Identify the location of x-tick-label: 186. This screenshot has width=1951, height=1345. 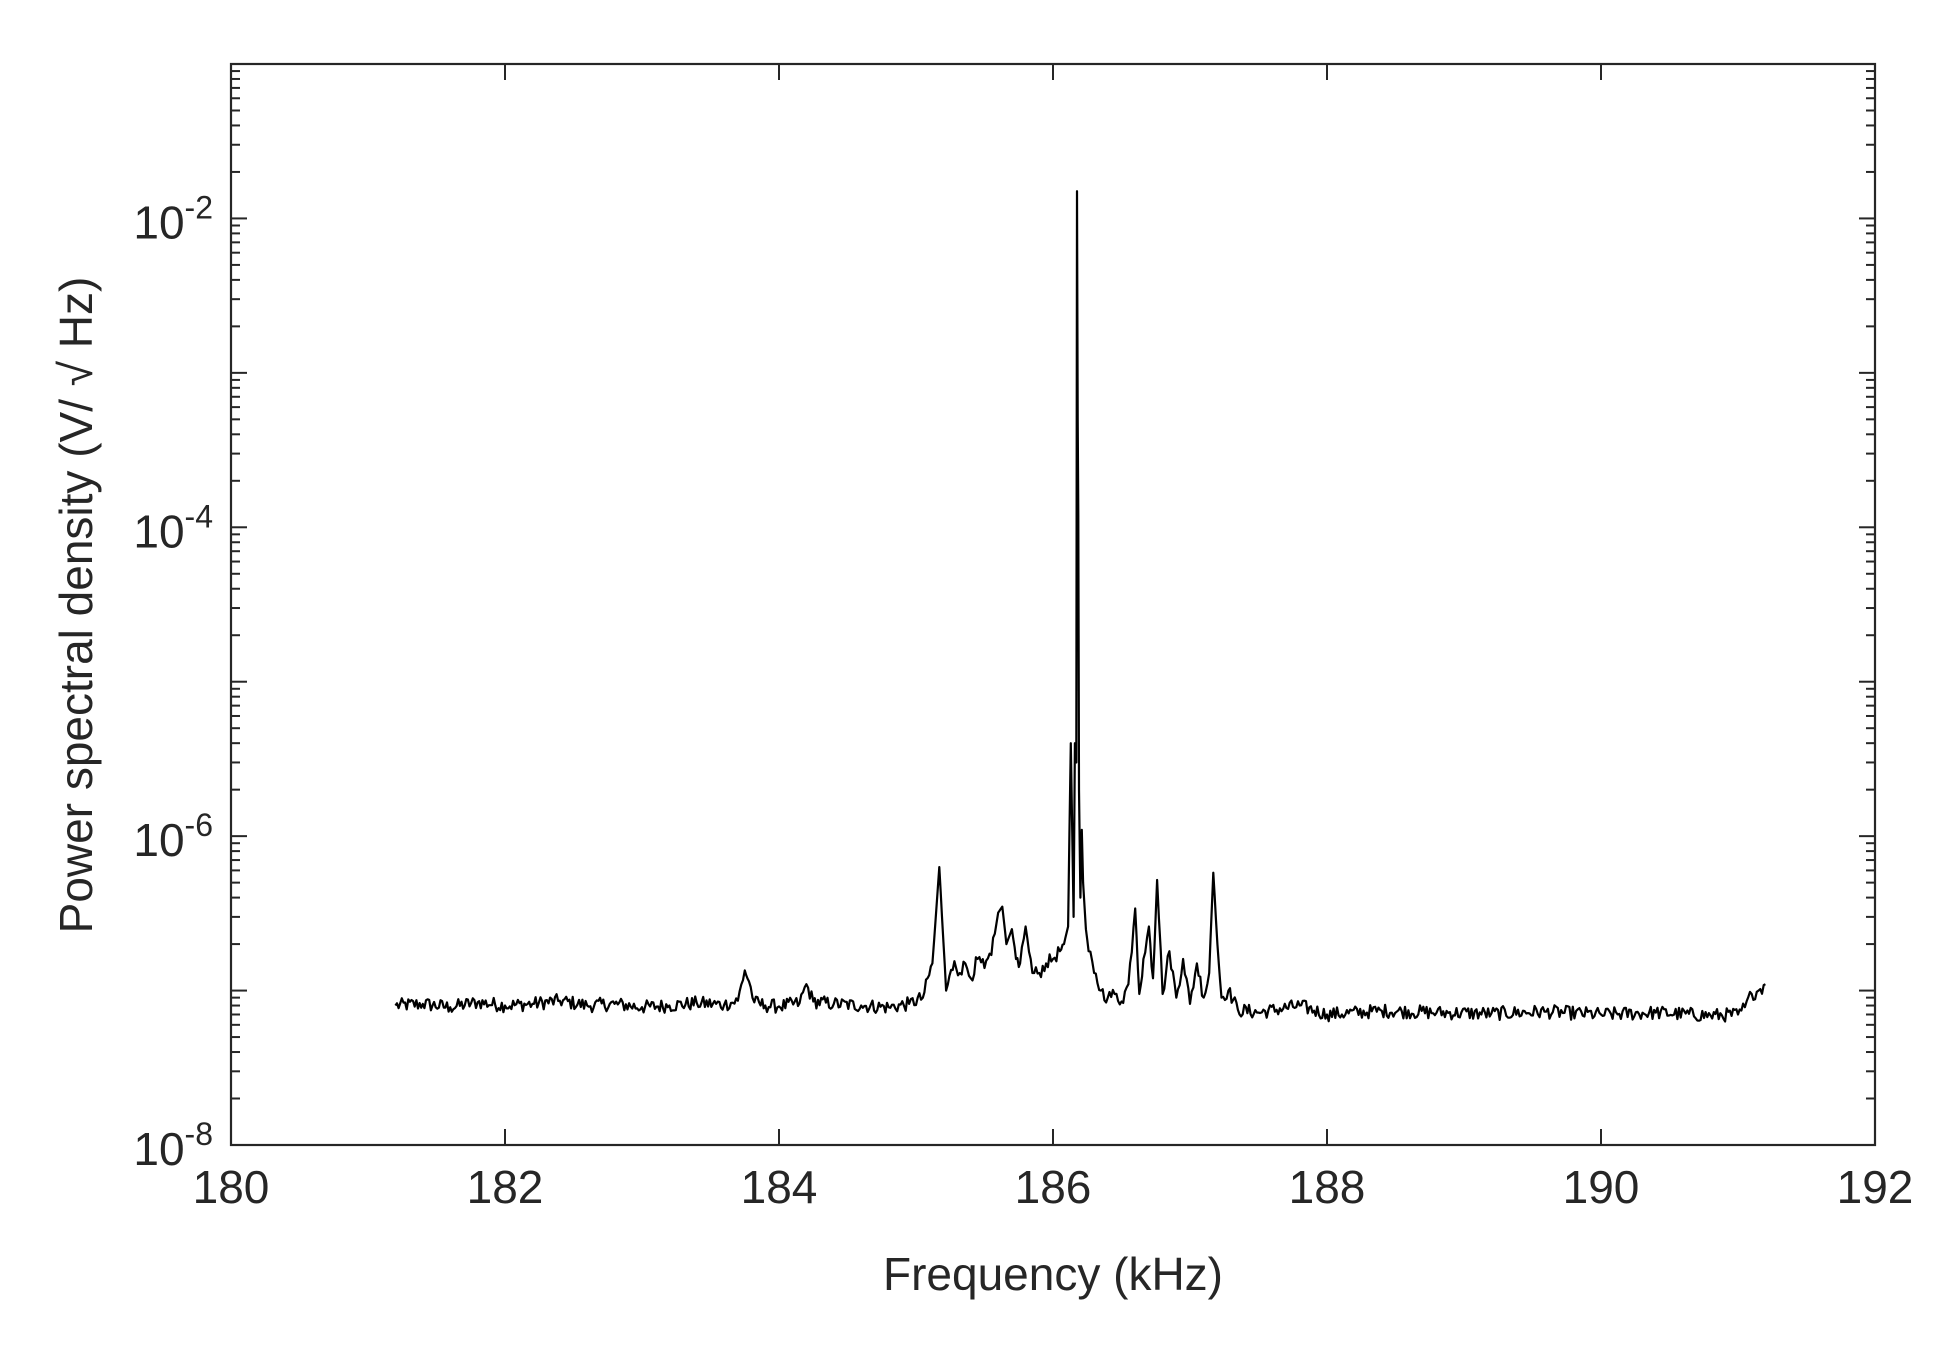
(1053, 1187).